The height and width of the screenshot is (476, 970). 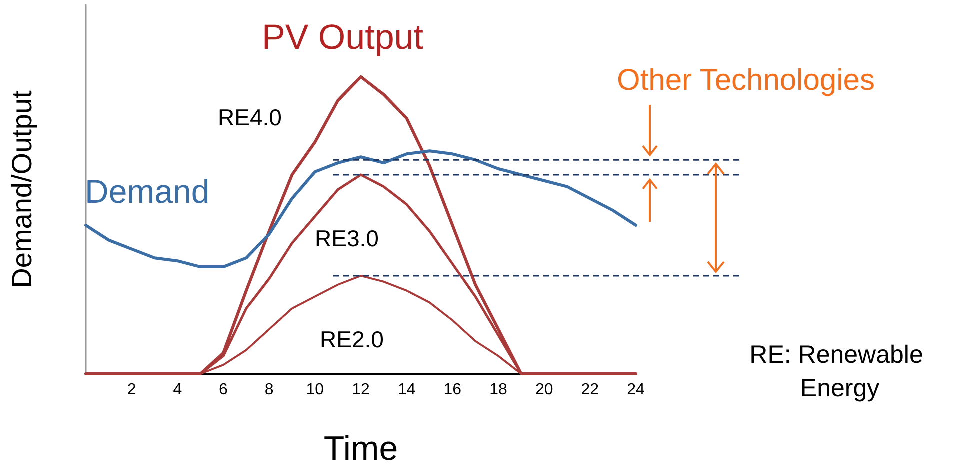 What do you see at coordinates (499, 390) in the screenshot?
I see `x-tick-label: 18` at bounding box center [499, 390].